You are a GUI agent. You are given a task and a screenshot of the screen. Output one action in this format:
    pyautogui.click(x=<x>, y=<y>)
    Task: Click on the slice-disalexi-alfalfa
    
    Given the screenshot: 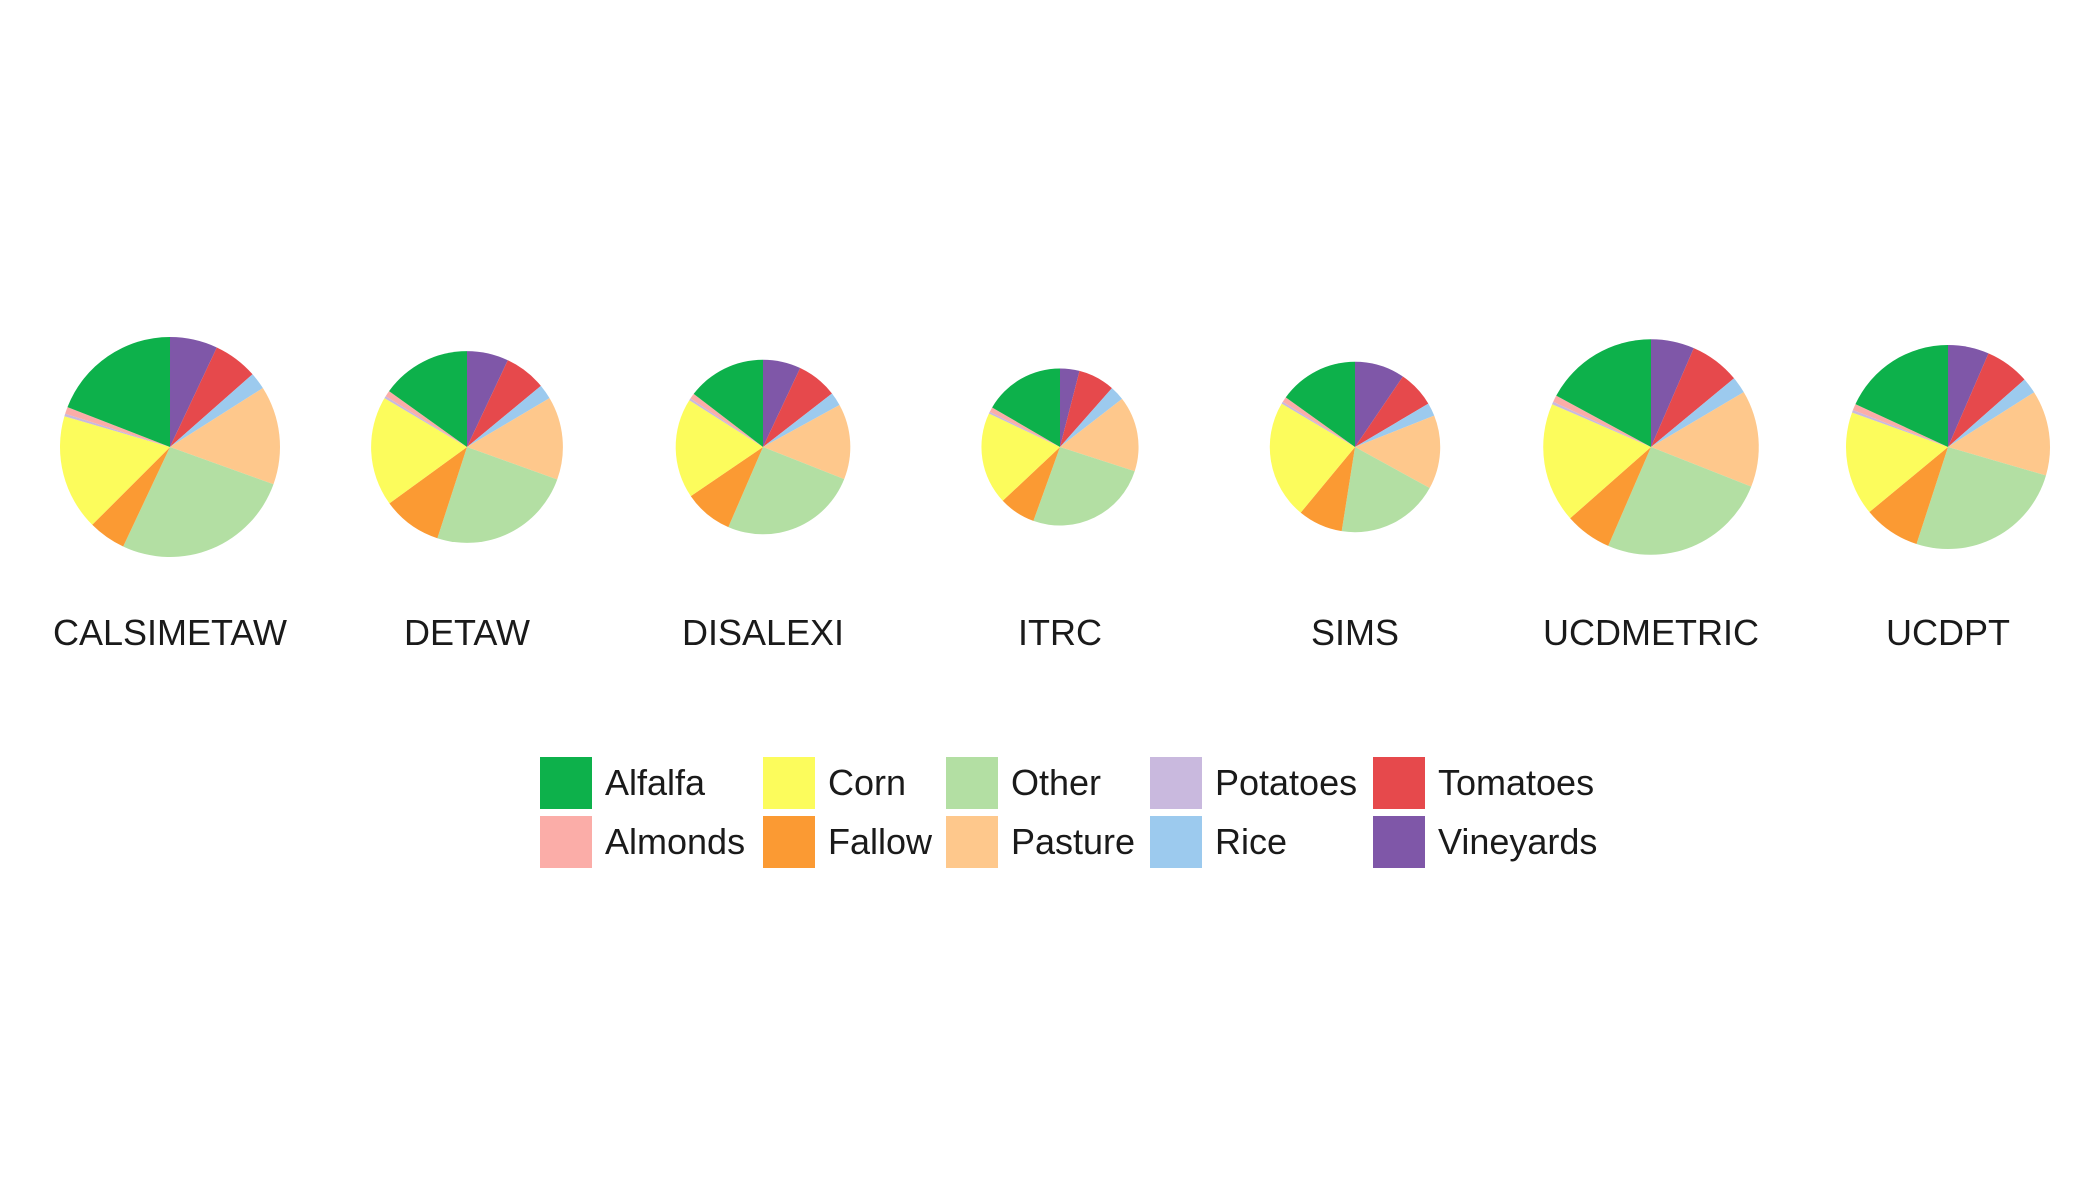 What is the action you would take?
    pyautogui.click(x=728, y=403)
    